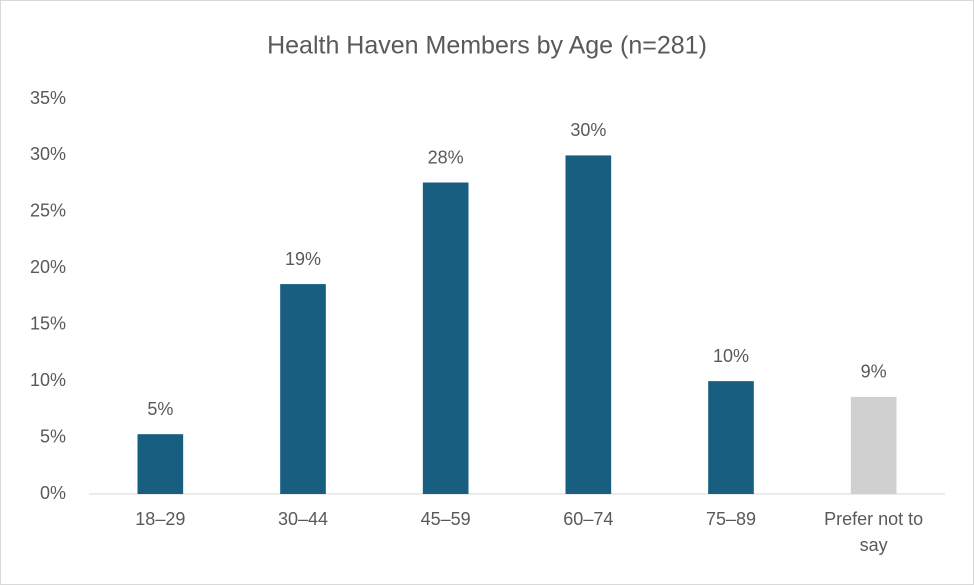  What do you see at coordinates (445, 519) in the screenshot?
I see `x-tick-label: 45–59` at bounding box center [445, 519].